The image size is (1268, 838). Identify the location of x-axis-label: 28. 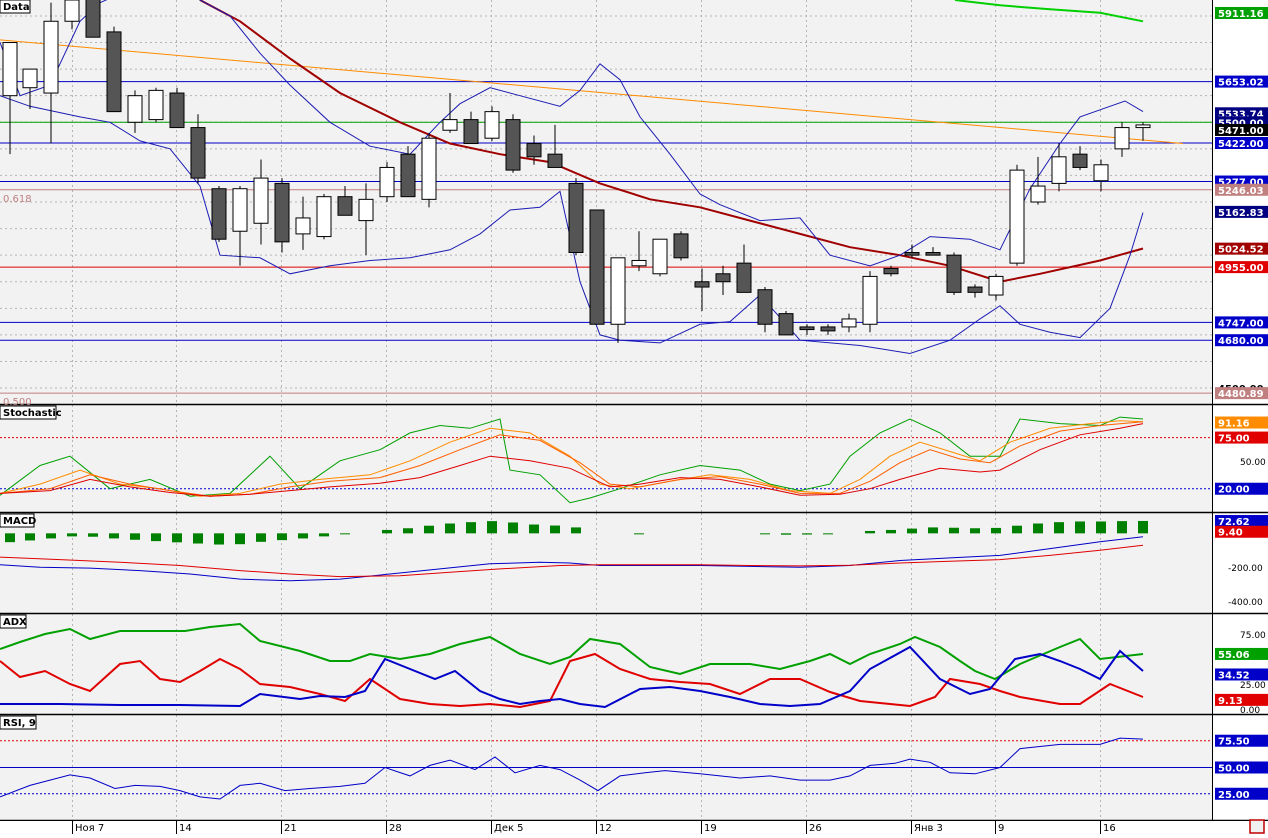
(395, 828).